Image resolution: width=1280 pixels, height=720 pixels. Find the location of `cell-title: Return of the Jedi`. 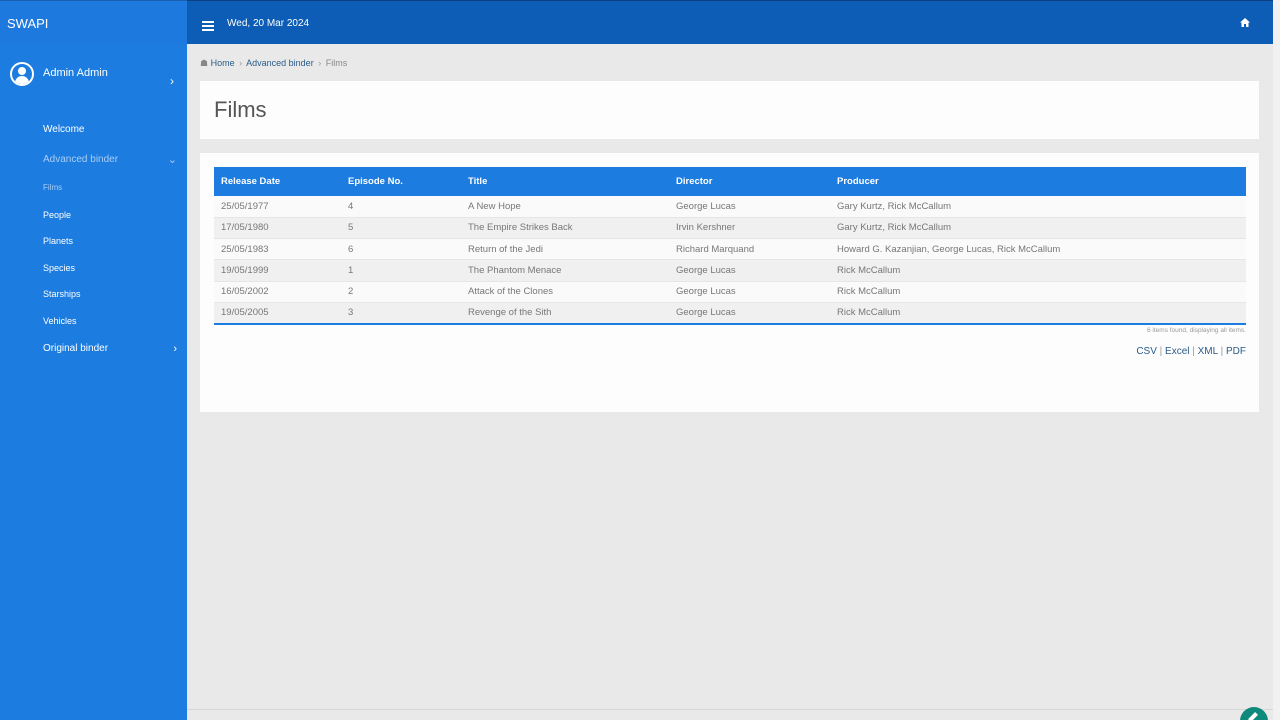

cell-title: Return of the Jedi is located at coordinates (565, 249).